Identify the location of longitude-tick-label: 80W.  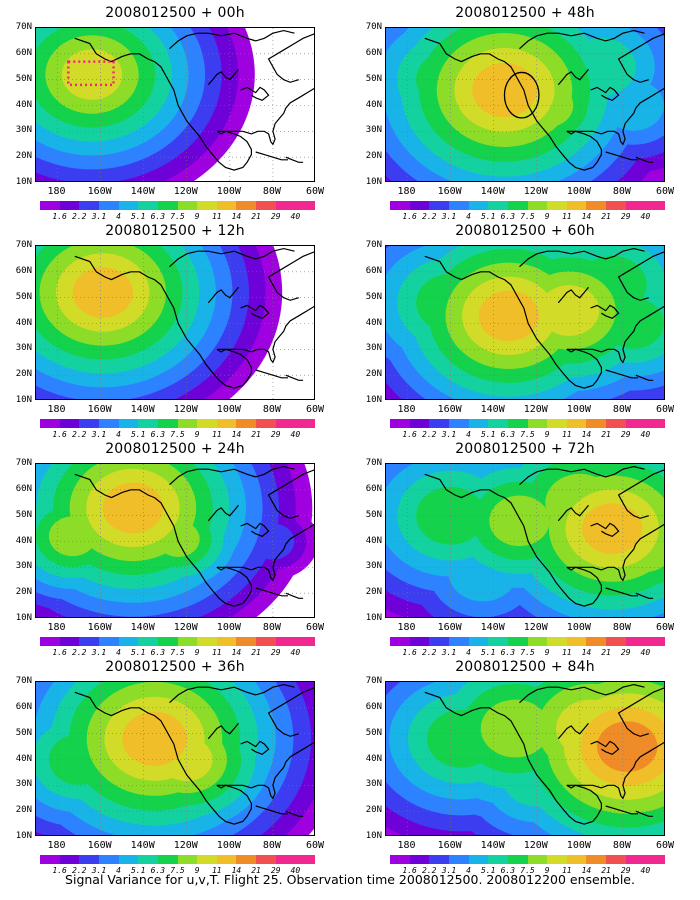
(271, 627).